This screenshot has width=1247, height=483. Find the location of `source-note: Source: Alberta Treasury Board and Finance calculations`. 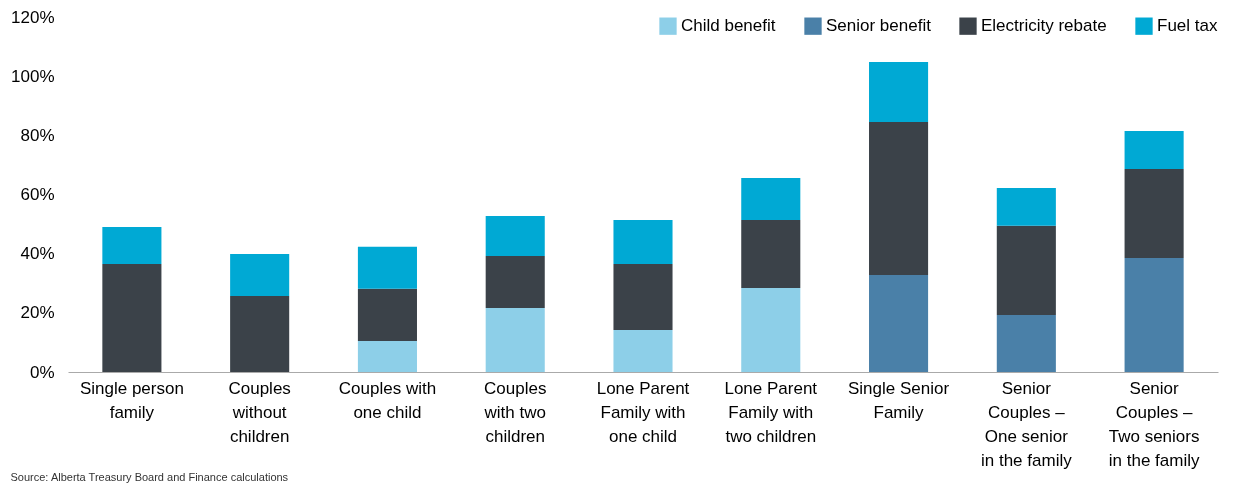

source-note: Source: Alberta Treasury Board and Finance calculations is located at coordinates (149, 477).